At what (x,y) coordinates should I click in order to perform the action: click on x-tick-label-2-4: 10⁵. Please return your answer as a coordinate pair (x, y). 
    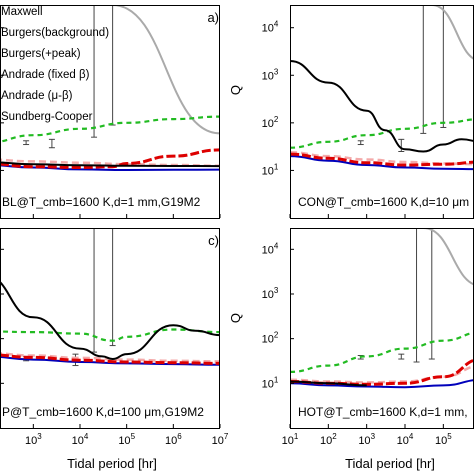
    Looking at the image, I should click on (126, 439).